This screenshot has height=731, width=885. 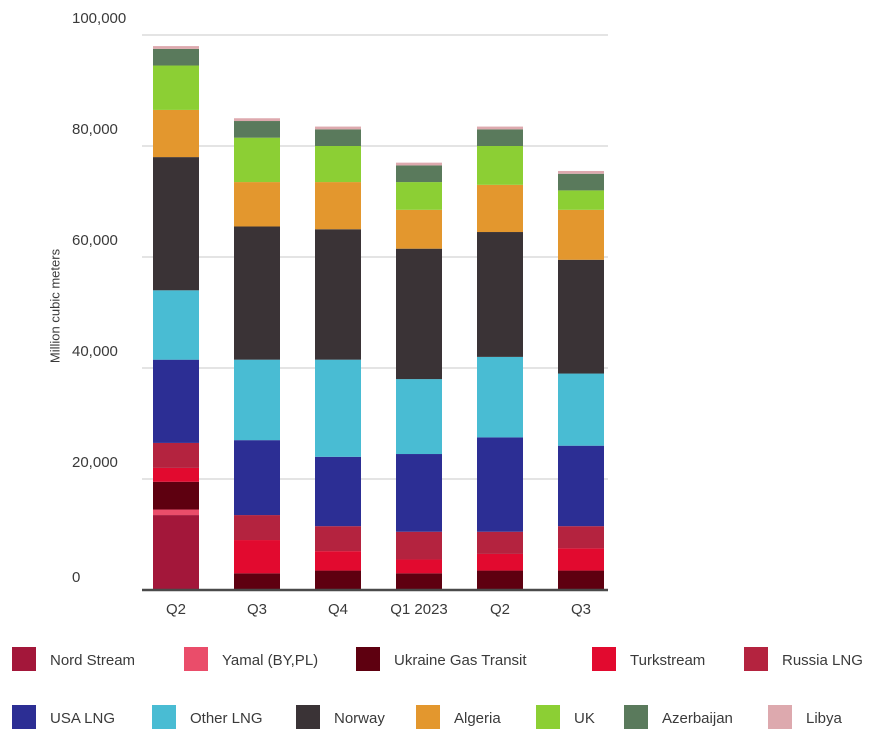 I want to click on legend-item: Algeria, so click(x=458, y=717).